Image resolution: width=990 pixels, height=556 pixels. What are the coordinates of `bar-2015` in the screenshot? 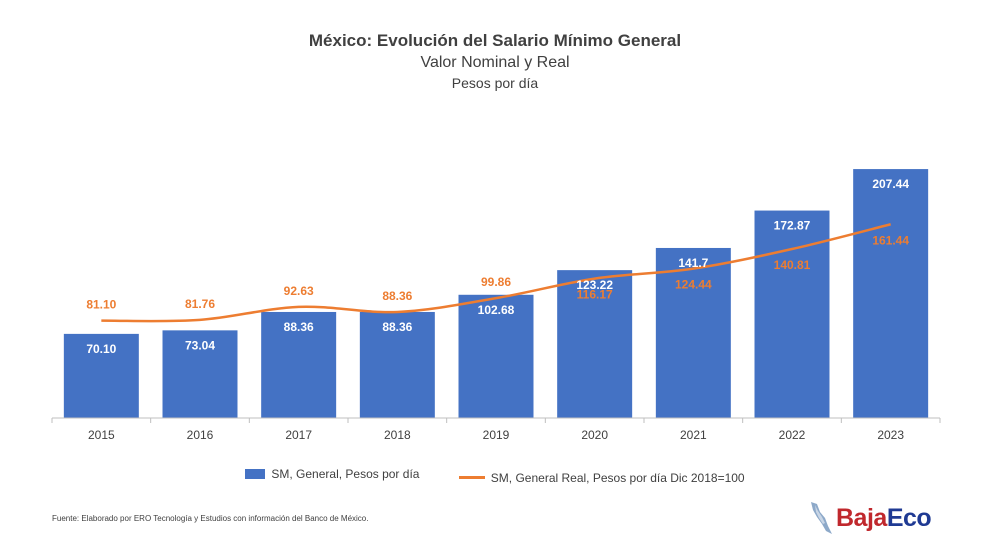 It's located at (101, 375).